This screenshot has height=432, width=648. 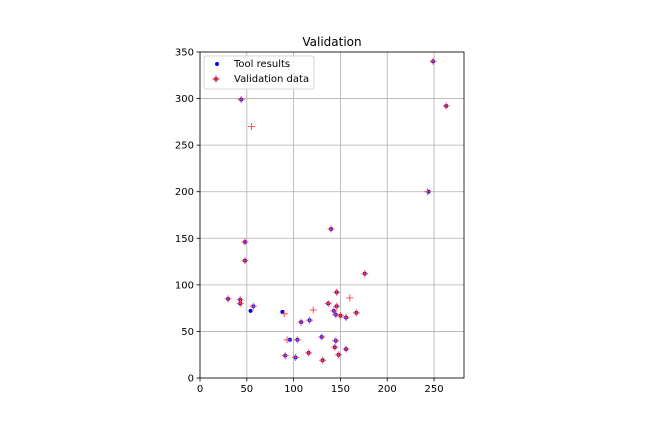 I want to click on y-tick-label: 300, so click(x=184, y=99).